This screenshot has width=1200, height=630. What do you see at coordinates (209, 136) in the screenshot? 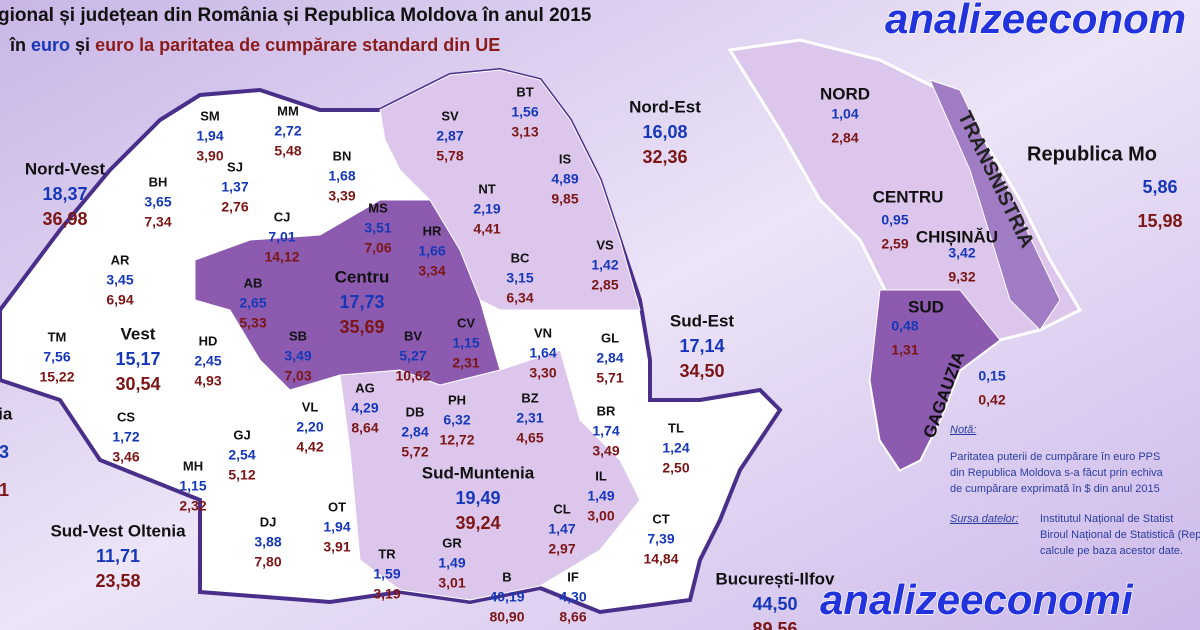
I see `county-euro: 1,94` at bounding box center [209, 136].